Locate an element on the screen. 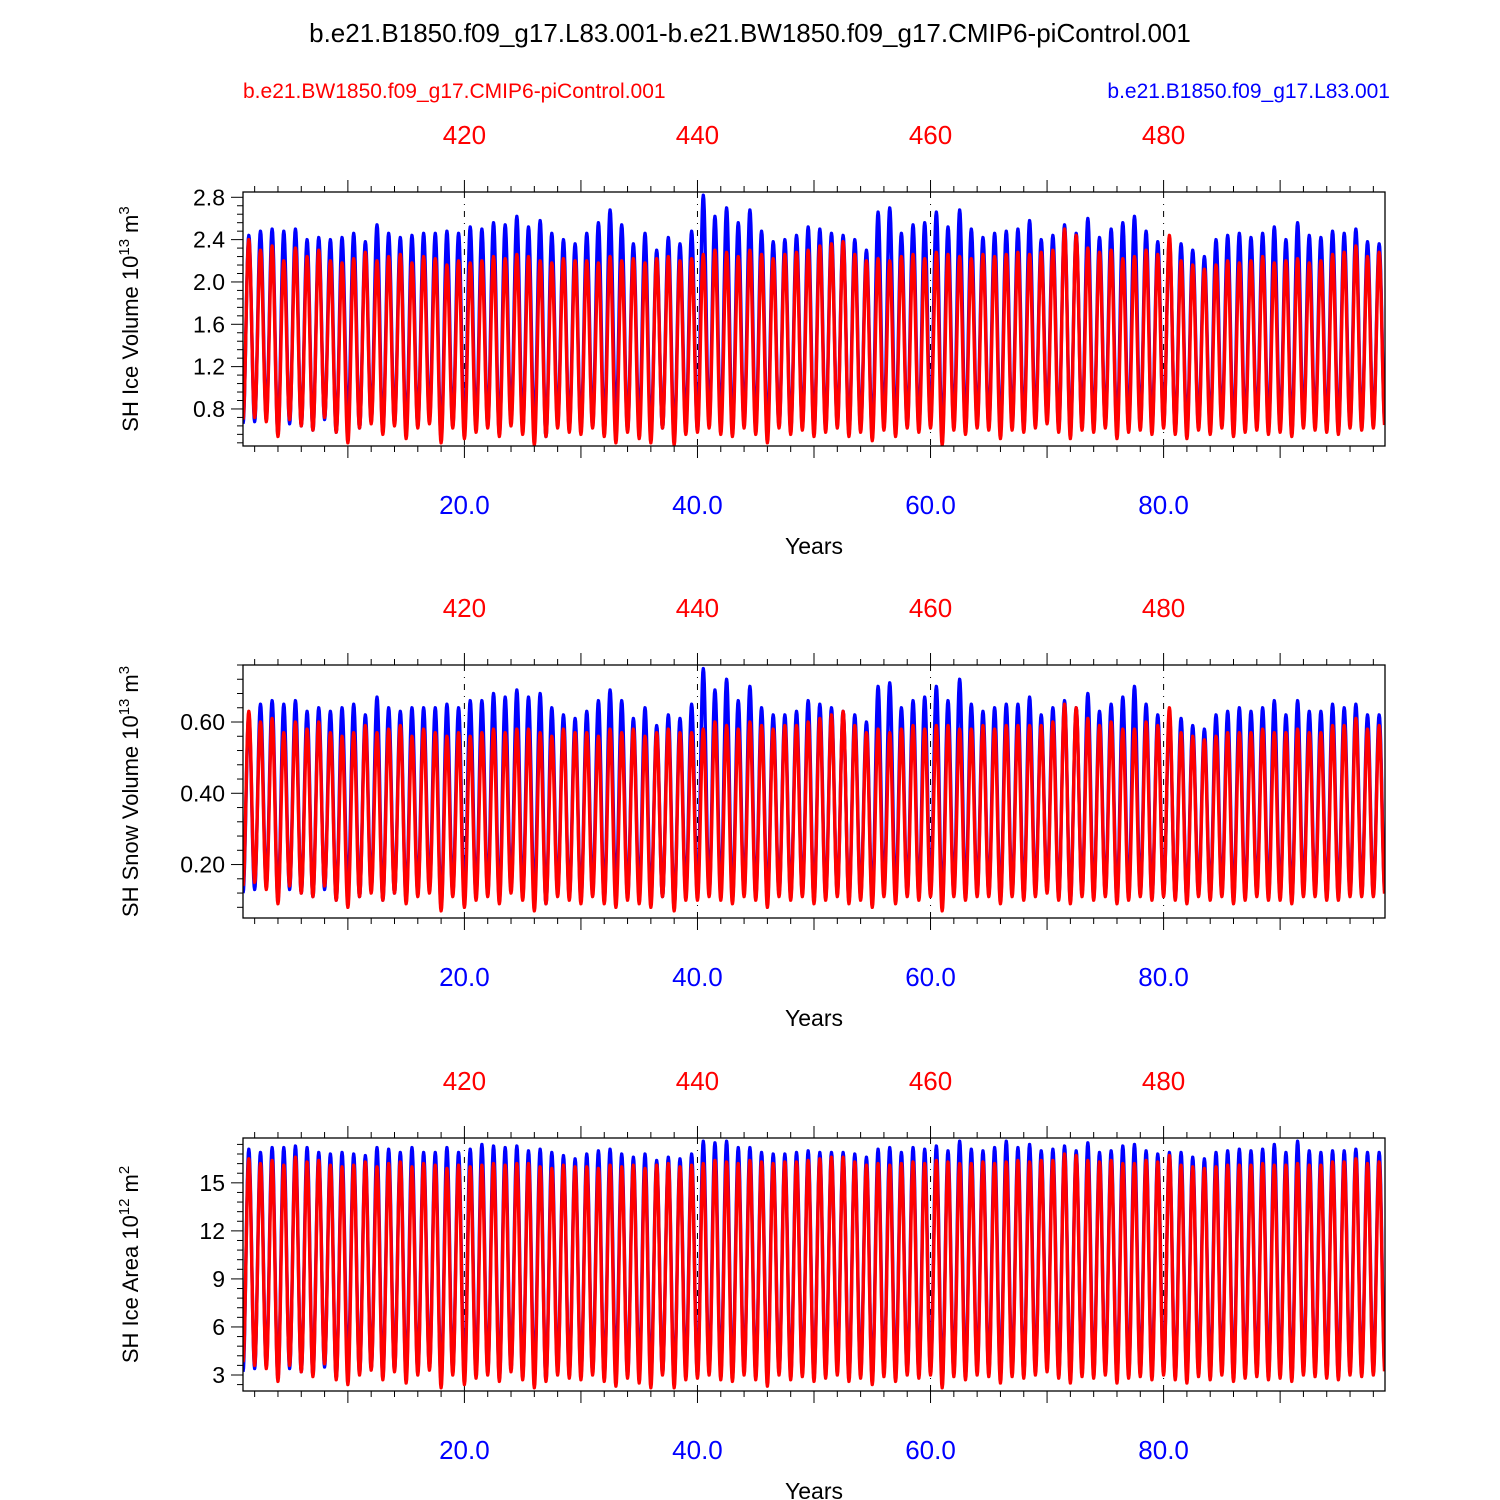 The width and height of the screenshot is (1500, 1500). y-tick-label: 0.40 is located at coordinates (202, 793).